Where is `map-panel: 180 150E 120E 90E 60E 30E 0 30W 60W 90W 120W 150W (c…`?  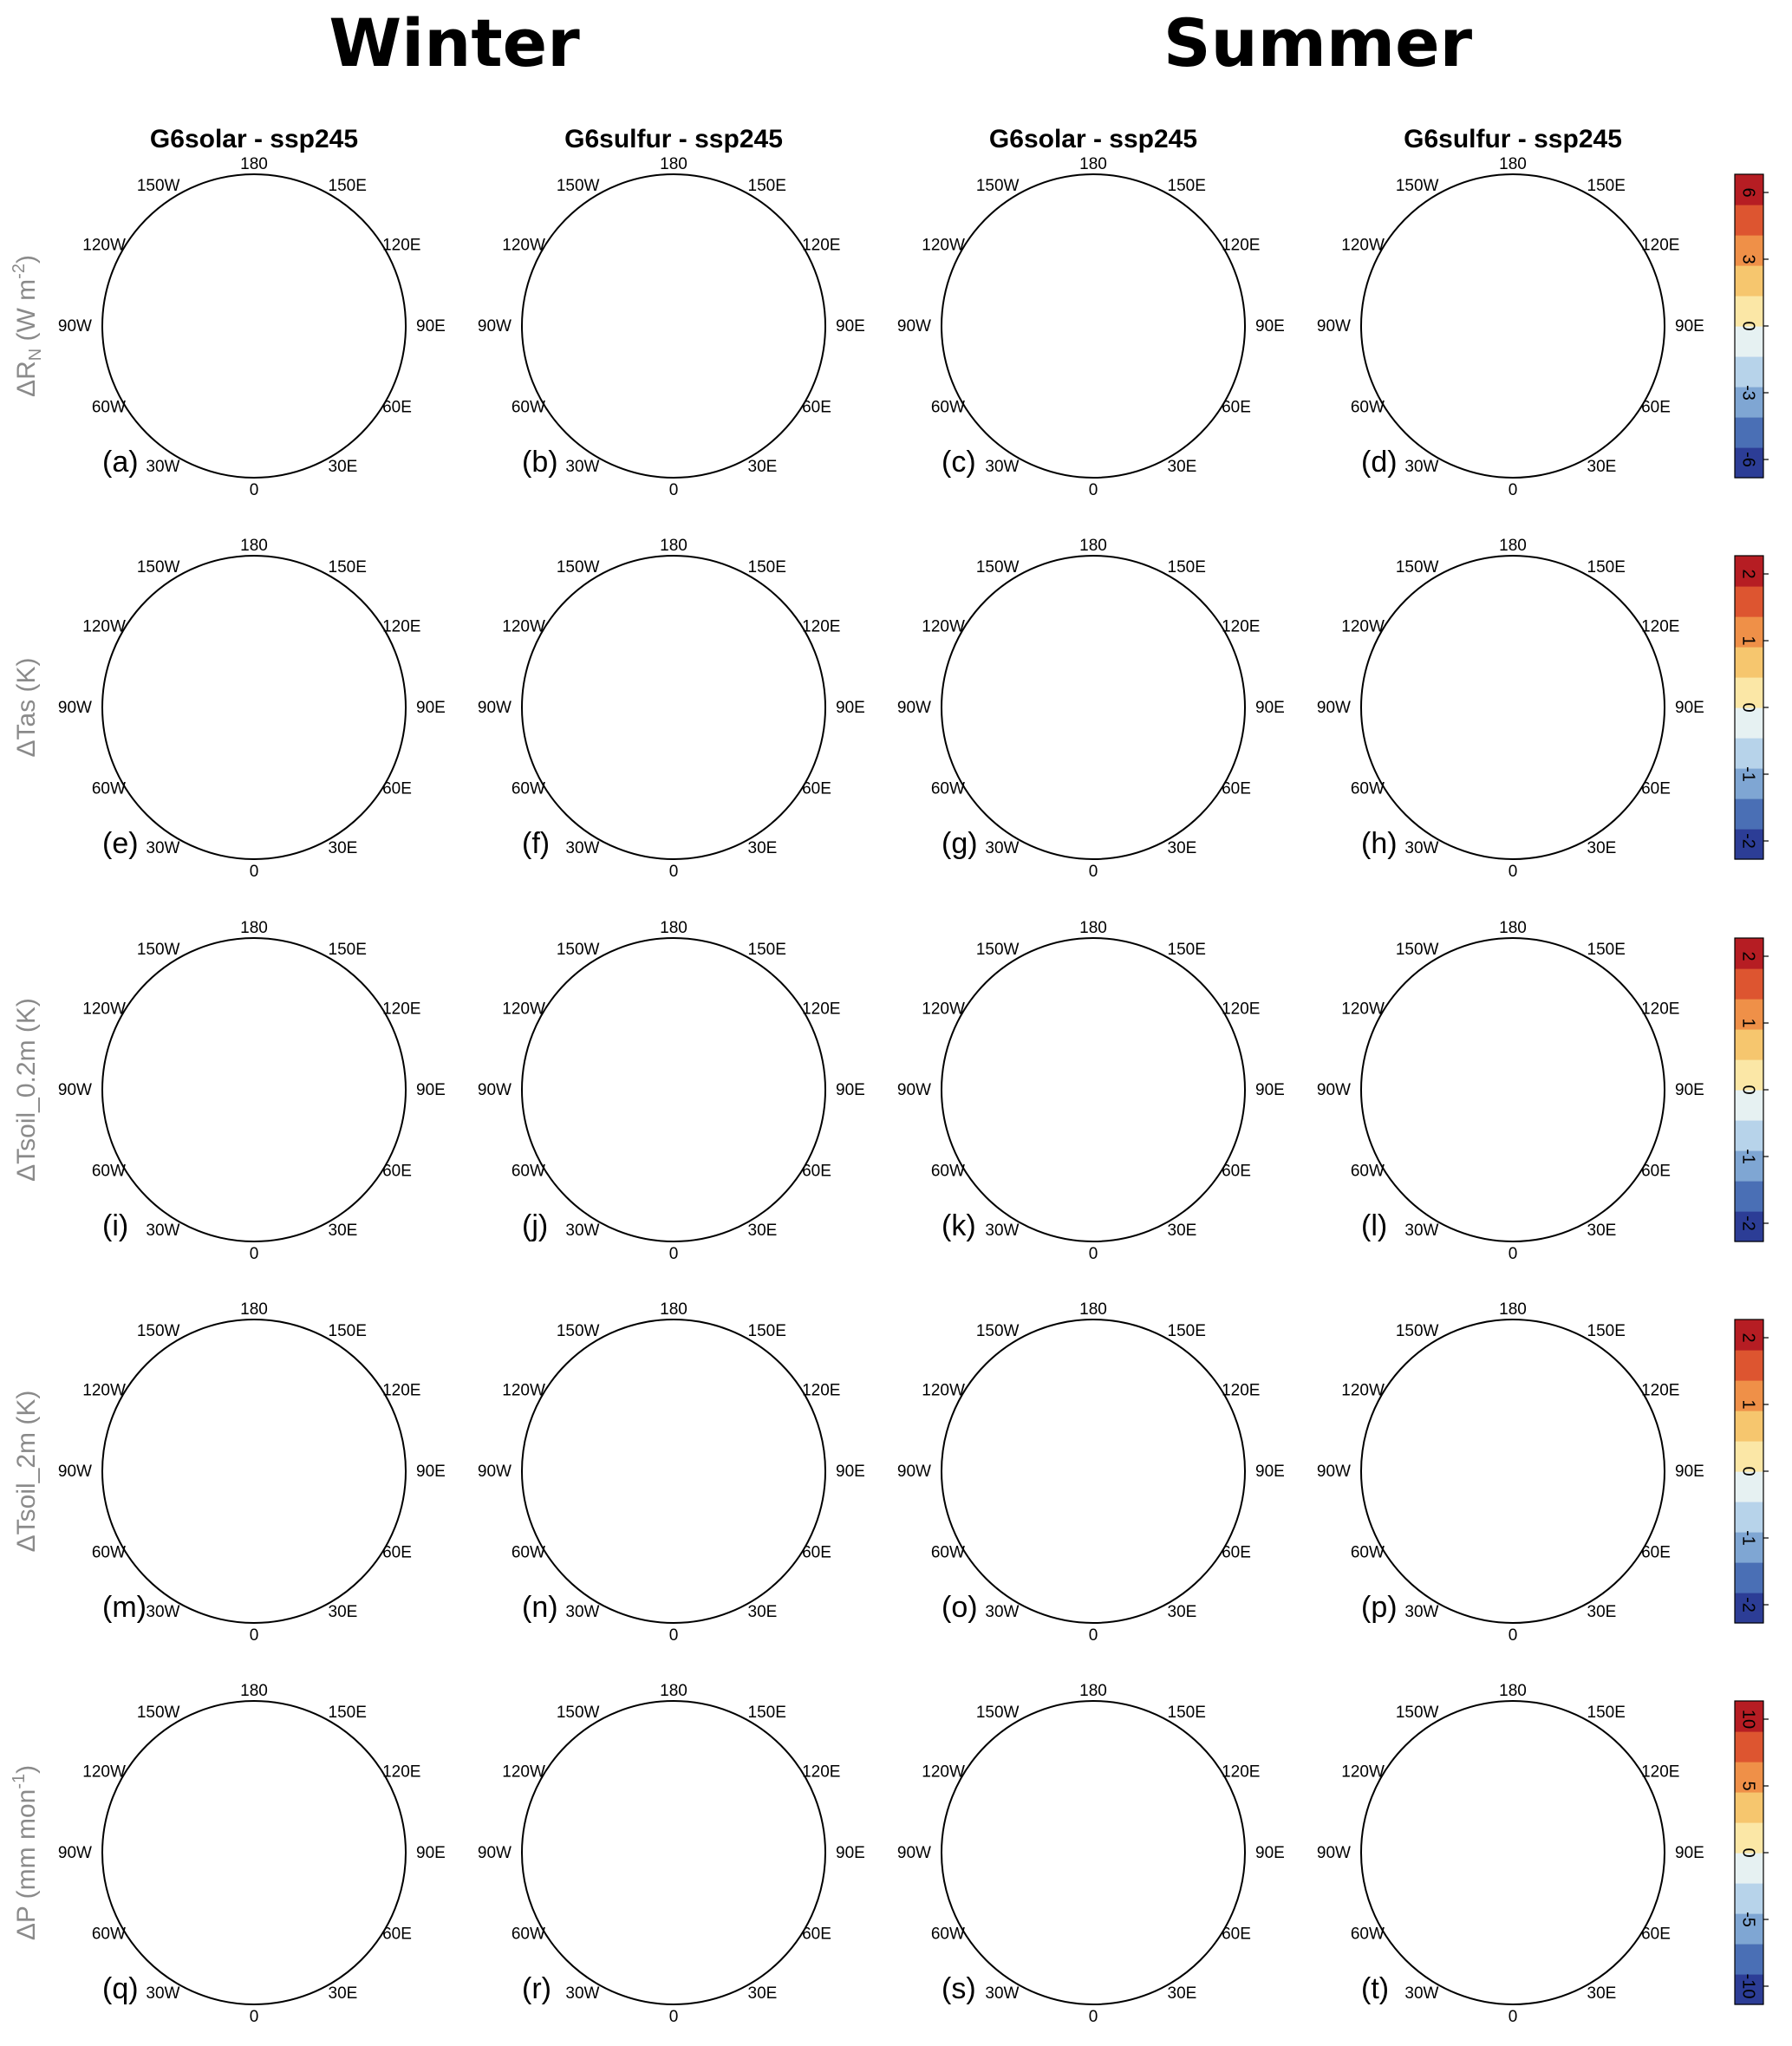
map-panel: 180 150E 120E 90E 60E 30E 0 30W 60W 90W 120W 150W (c… is located at coordinates (1091, 327).